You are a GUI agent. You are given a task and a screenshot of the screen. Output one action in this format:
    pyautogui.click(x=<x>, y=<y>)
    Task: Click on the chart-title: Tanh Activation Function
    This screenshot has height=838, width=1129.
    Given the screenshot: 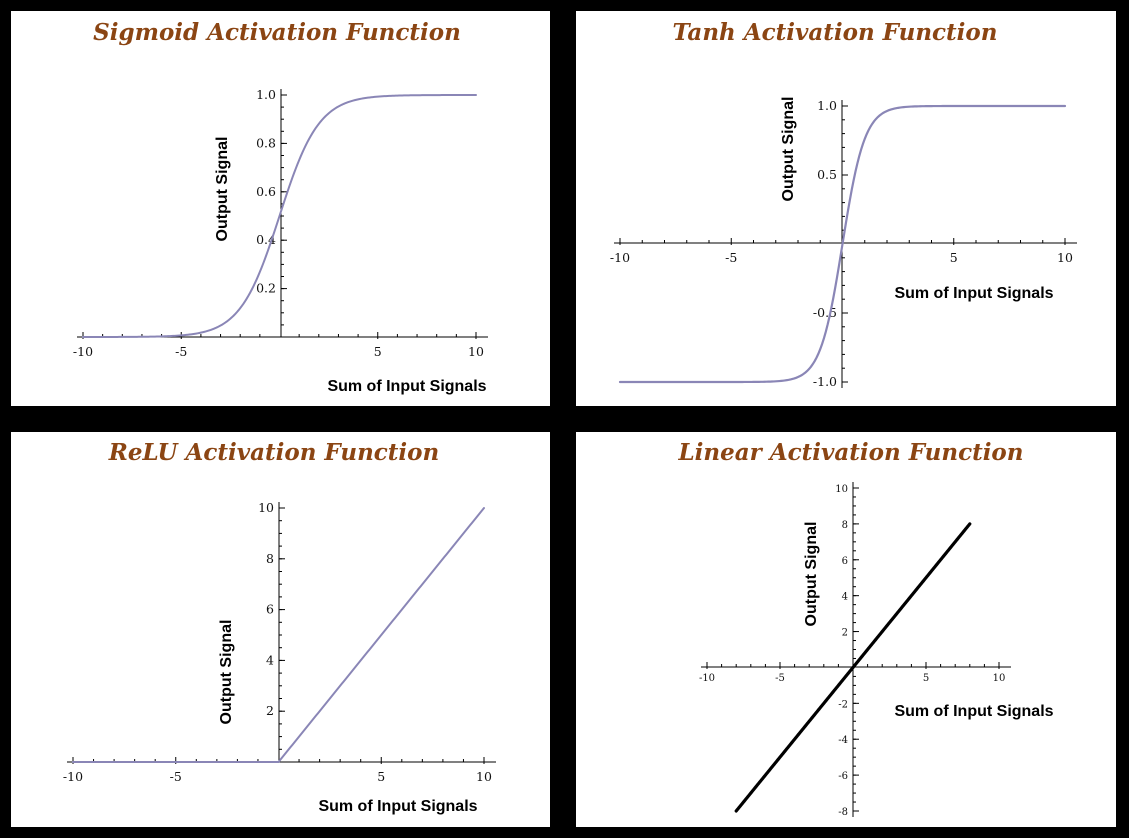 What is the action you would take?
    pyautogui.click(x=835, y=32)
    